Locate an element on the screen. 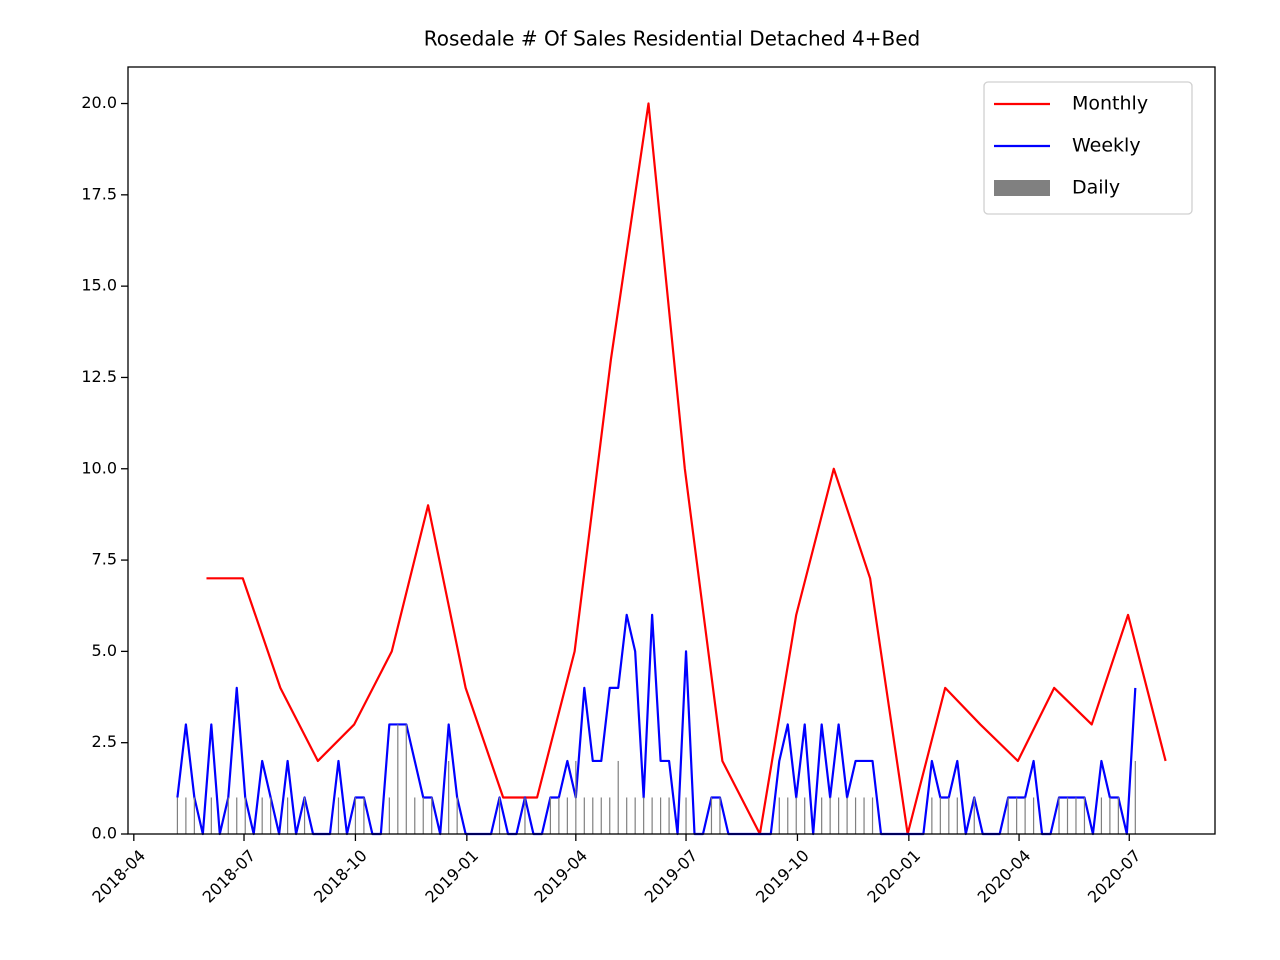  legend-swatch is located at coordinates (1022, 188).